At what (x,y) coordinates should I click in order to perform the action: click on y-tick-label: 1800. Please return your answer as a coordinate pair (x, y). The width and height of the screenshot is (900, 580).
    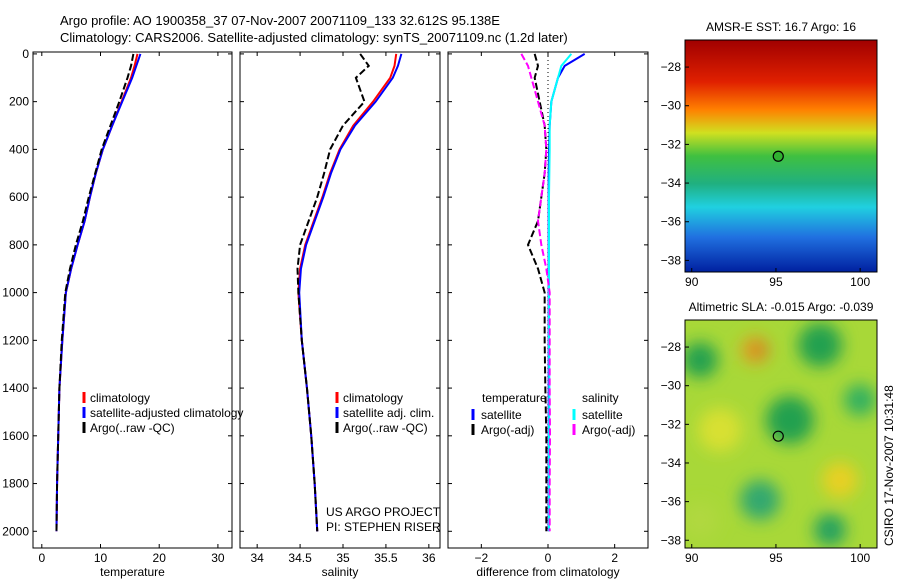
    Looking at the image, I should click on (15, 484).